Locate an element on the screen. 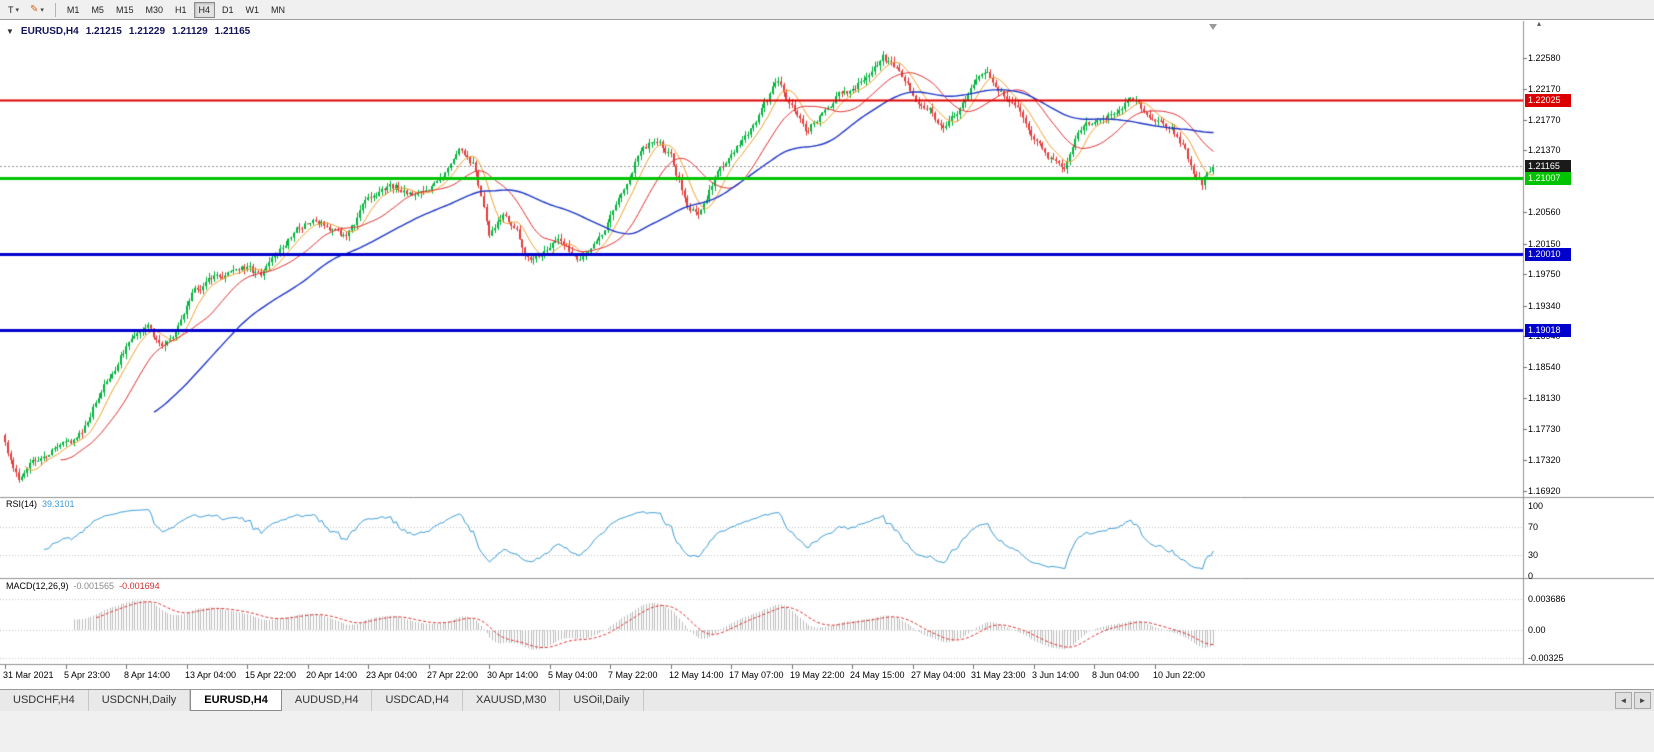 The height and width of the screenshot is (752, 1654). price-axis-label: 1.21770 is located at coordinates (1544, 120).